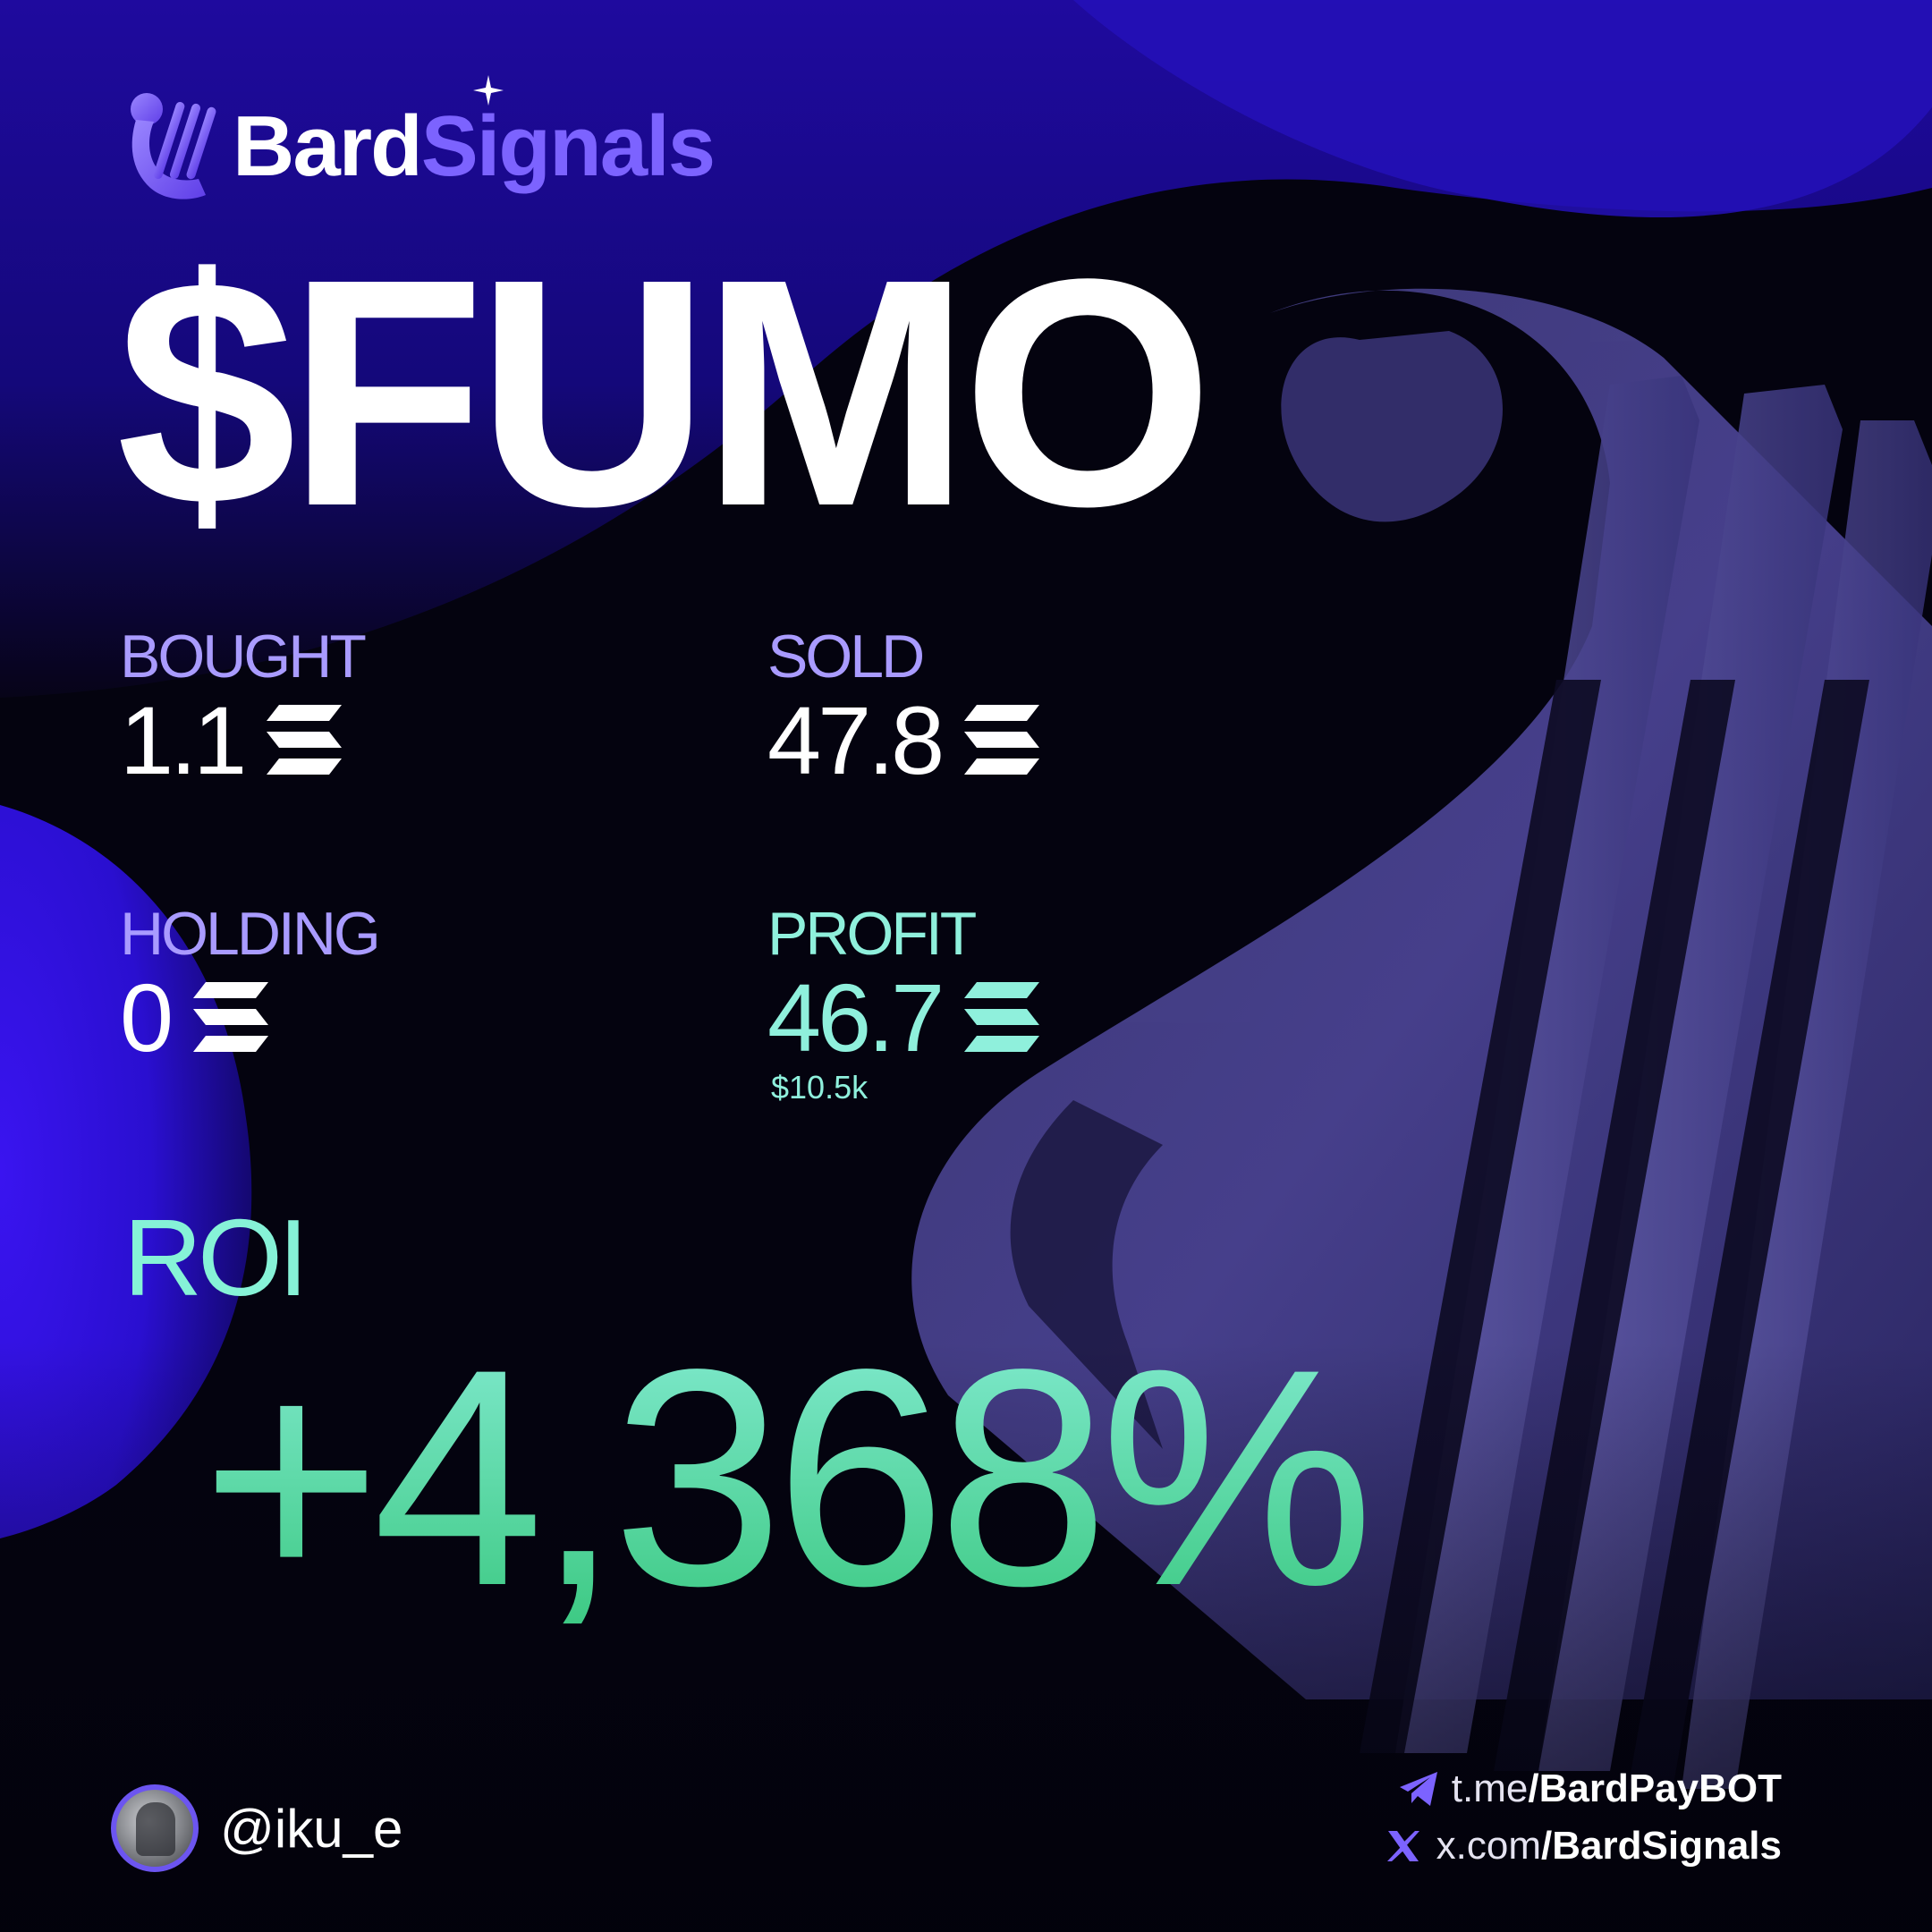 This screenshot has width=1932, height=1932. Describe the element at coordinates (788, 1478) in the screenshot. I see `roi-value: +4,368%` at that location.